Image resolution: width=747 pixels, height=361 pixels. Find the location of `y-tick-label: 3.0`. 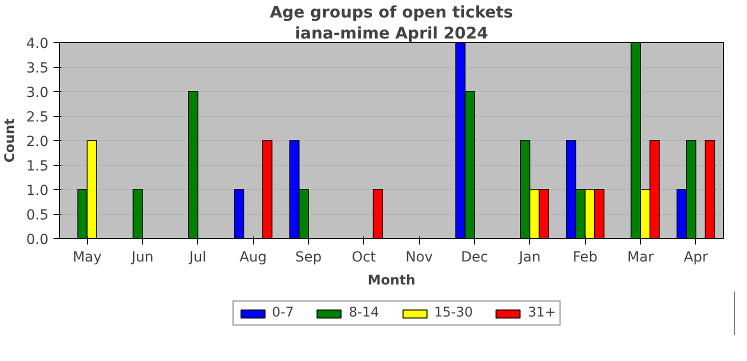

y-tick-label: 3.0 is located at coordinates (37, 93).